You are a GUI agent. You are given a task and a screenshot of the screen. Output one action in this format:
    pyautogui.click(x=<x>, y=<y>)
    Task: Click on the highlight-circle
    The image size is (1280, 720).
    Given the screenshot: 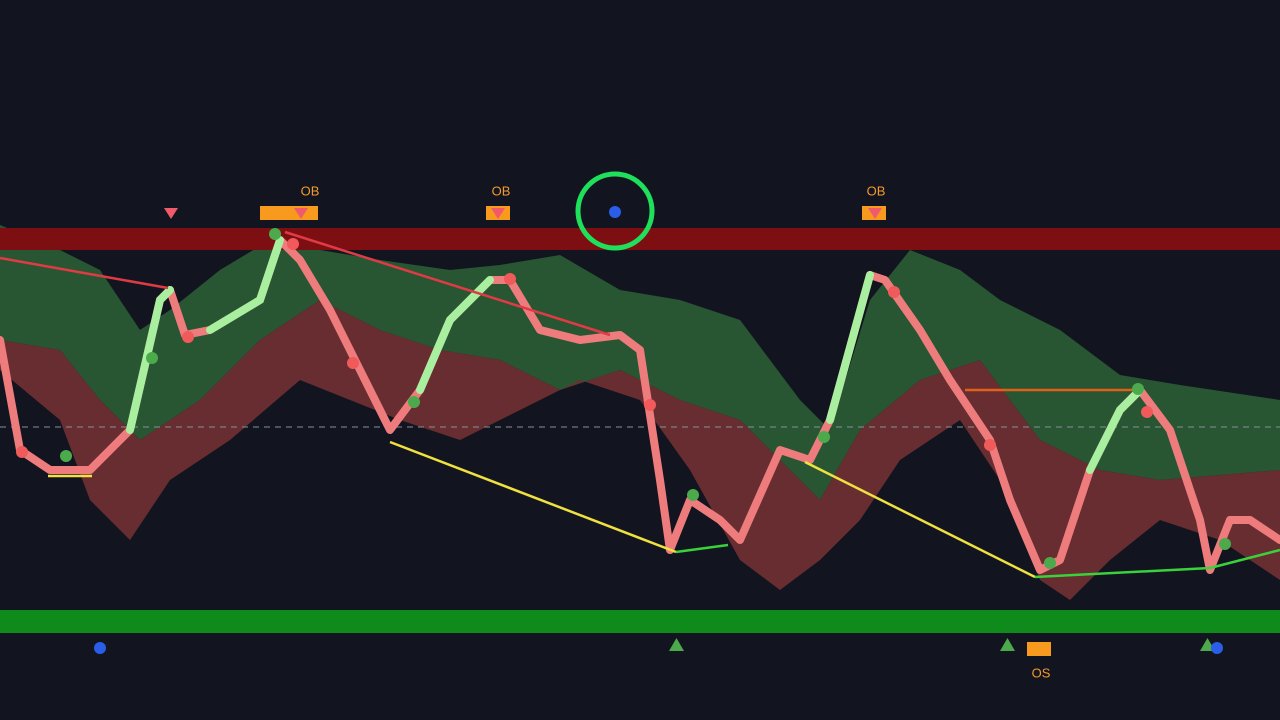 What is the action you would take?
    pyautogui.click(x=615, y=211)
    